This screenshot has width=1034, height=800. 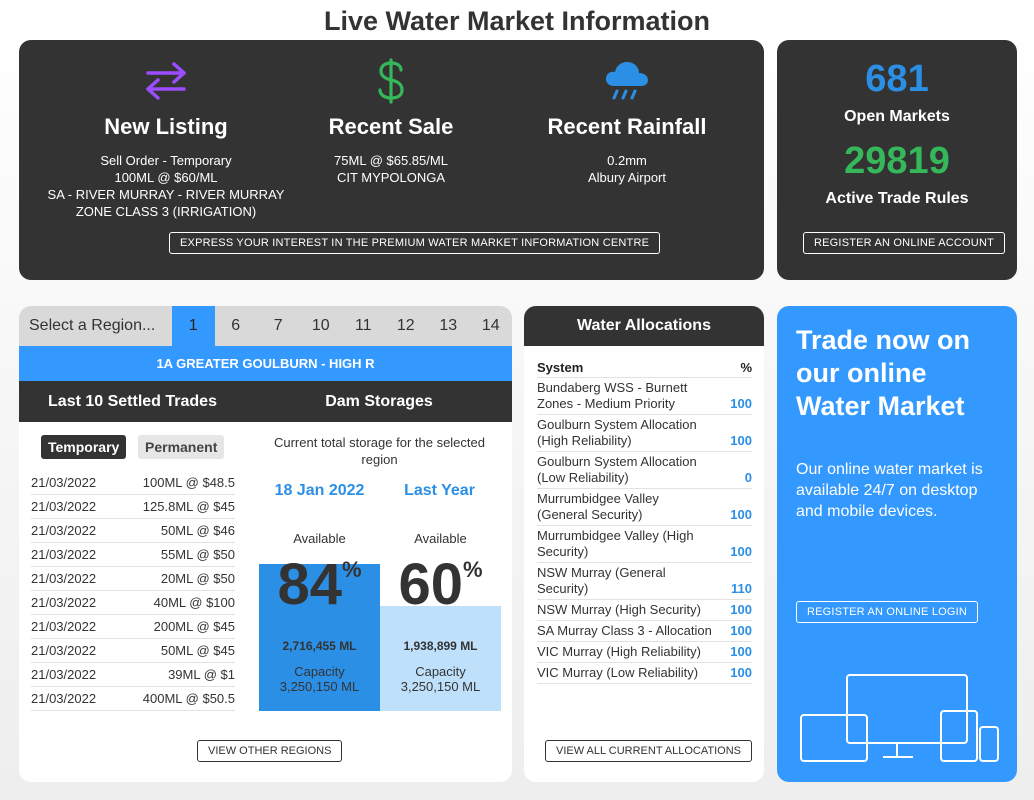 What do you see at coordinates (440, 538) in the screenshot?
I see `last-year-available-label: Available` at bounding box center [440, 538].